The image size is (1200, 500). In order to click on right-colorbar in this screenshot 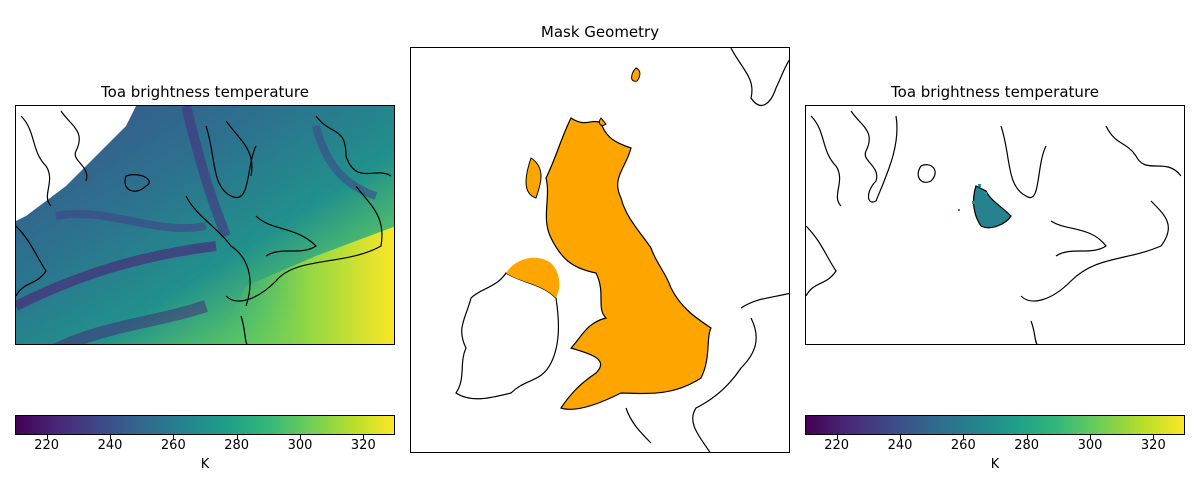, I will do `click(995, 425)`.